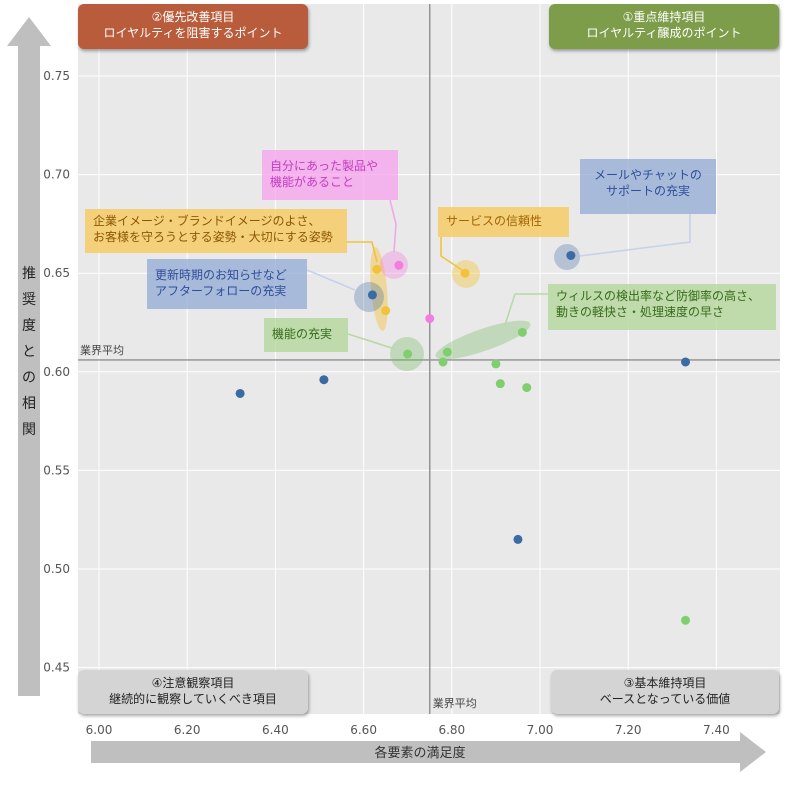 The width and height of the screenshot is (805, 796). I want to click on y-axis-label-char: 推, so click(29, 274).